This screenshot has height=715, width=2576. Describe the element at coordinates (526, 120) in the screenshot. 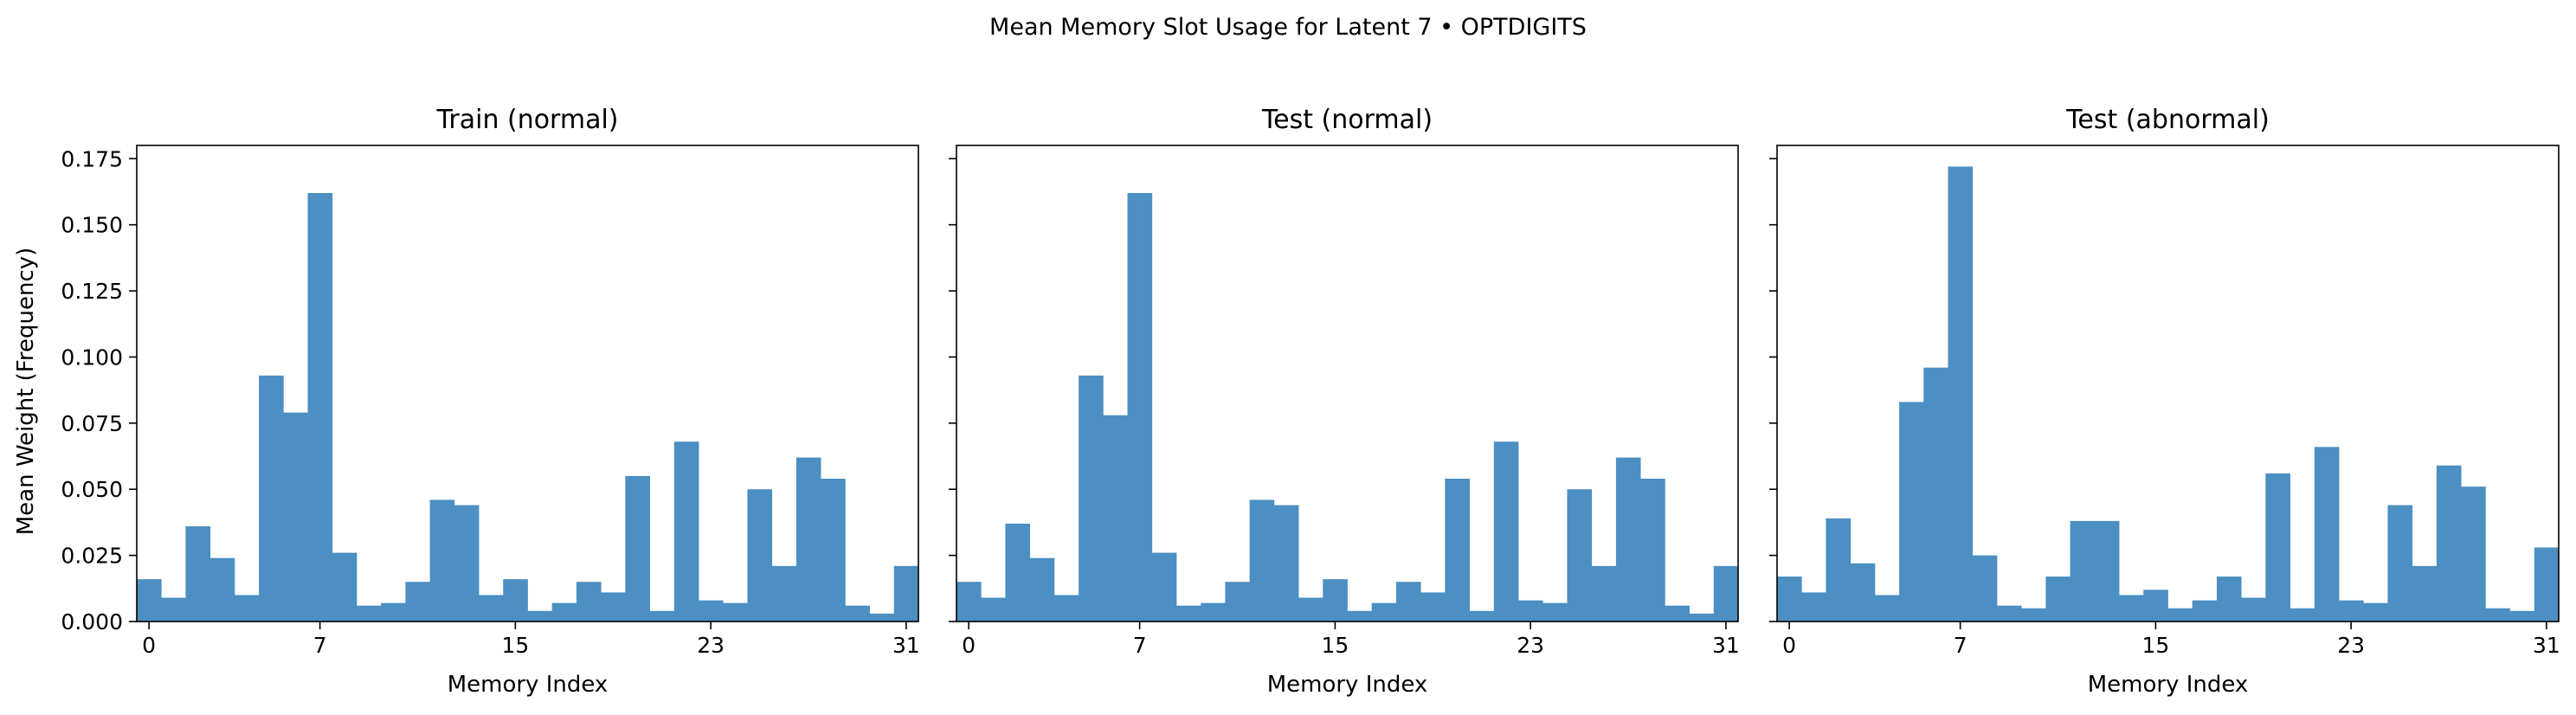

I see `panel-title: Train (normal)` at that location.